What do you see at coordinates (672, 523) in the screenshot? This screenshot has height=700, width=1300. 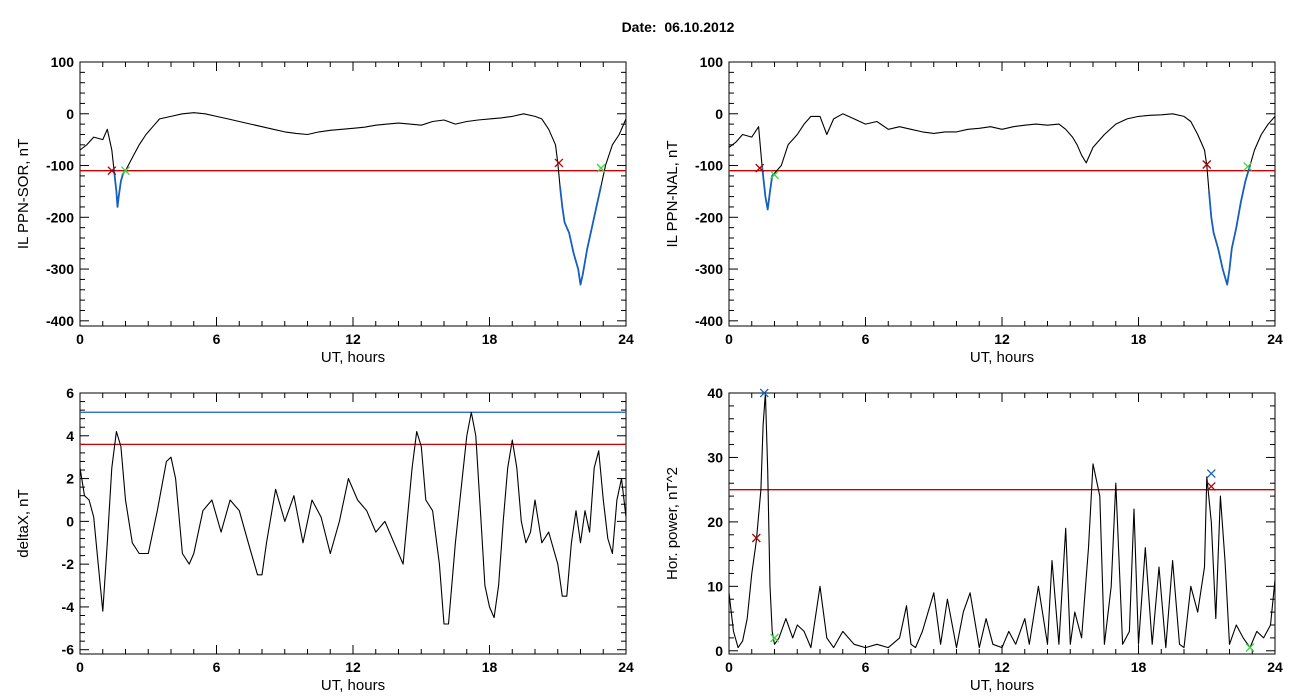 I see `y-axis-label: Hor. power, nT^2` at bounding box center [672, 523].